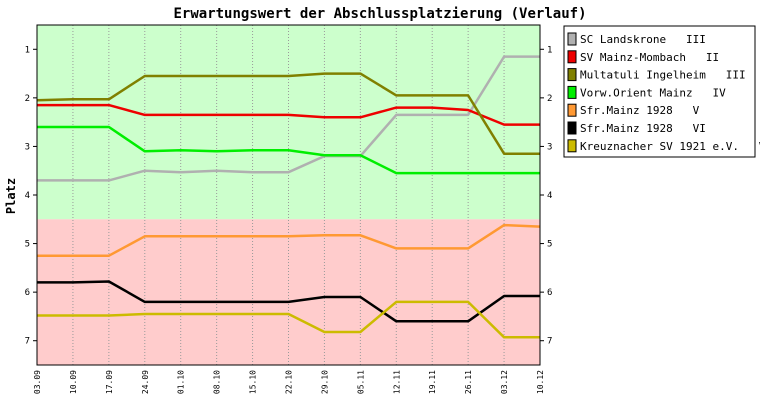 Image resolution: width=760 pixels, height=400 pixels. I want to click on legend-entry: Sfr.Mainz 1928 VI, so click(643, 128).